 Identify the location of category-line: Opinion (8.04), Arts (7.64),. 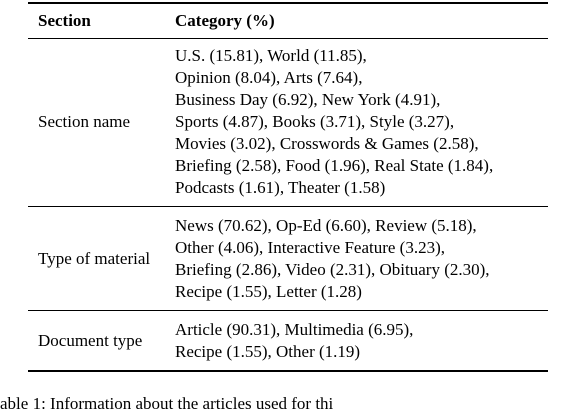
(269, 77).